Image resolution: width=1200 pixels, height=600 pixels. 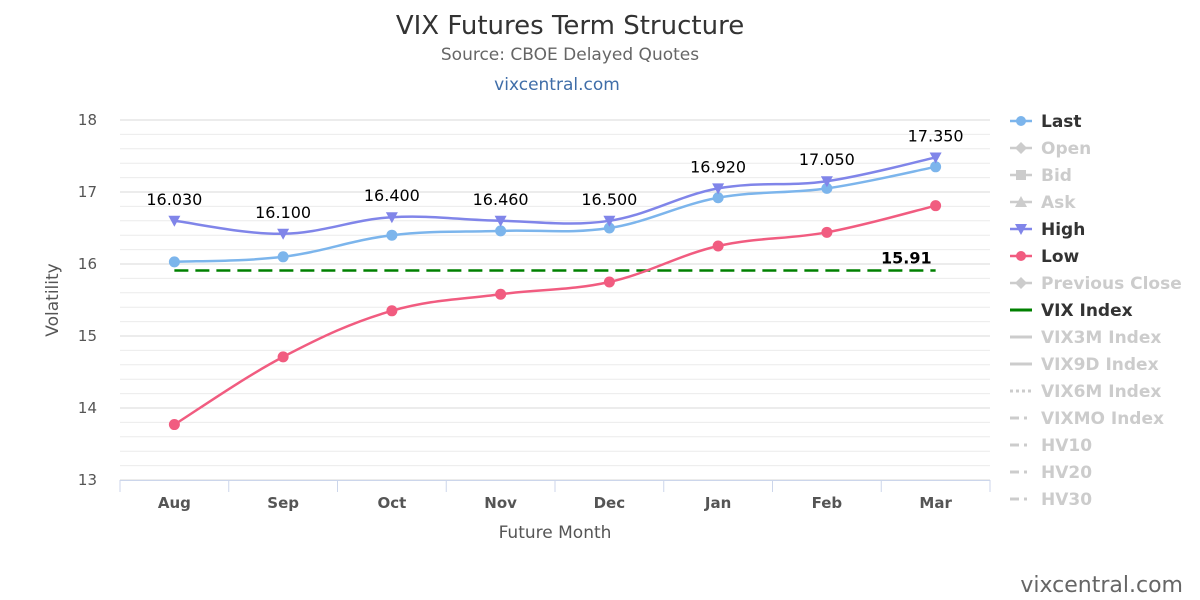 What do you see at coordinates (87, 192) in the screenshot?
I see `y-tick-label: 17` at bounding box center [87, 192].